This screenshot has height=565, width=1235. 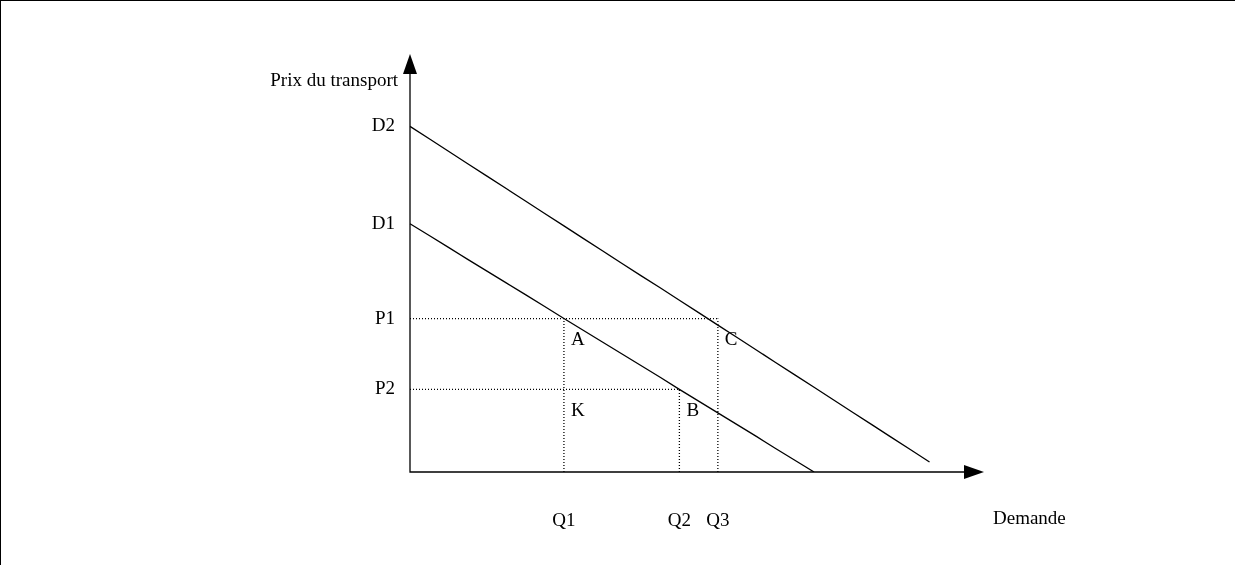 I want to click on x-tick-label: Q2, so click(x=679, y=520).